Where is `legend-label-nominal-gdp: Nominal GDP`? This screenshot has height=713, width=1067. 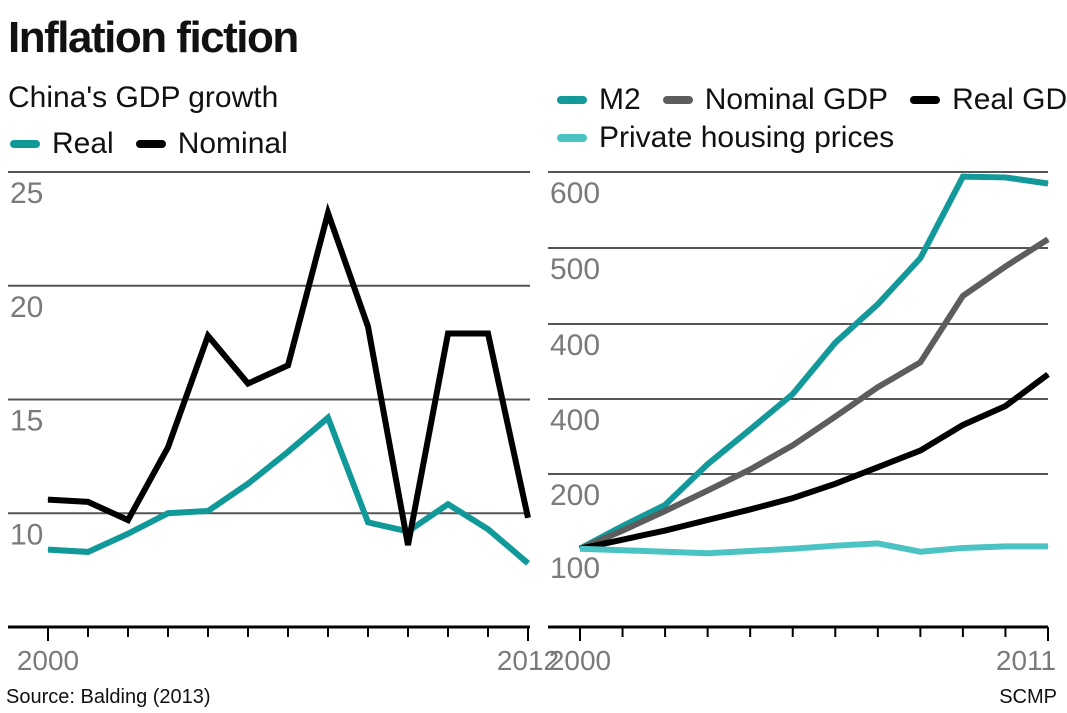 legend-label-nominal-gdp: Nominal GDP is located at coordinates (796, 99).